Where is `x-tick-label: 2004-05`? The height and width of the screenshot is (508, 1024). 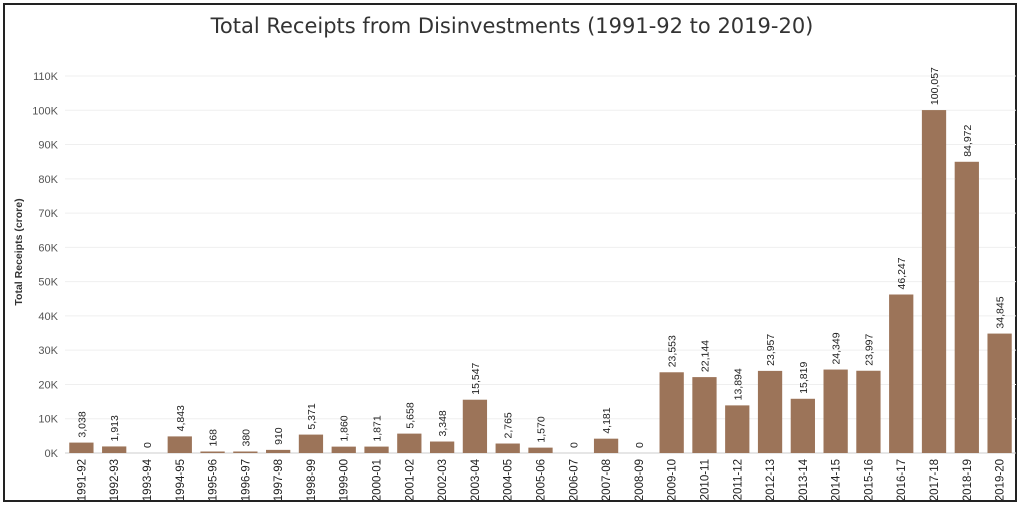
x-tick-label: 2004-05 is located at coordinates (509, 480).